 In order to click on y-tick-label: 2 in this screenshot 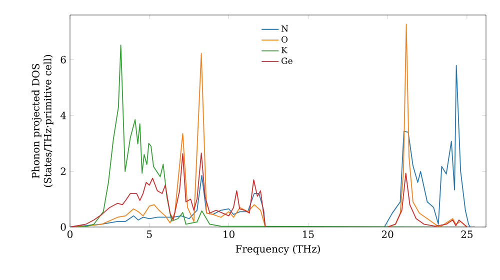, I will do `click(63, 171)`.